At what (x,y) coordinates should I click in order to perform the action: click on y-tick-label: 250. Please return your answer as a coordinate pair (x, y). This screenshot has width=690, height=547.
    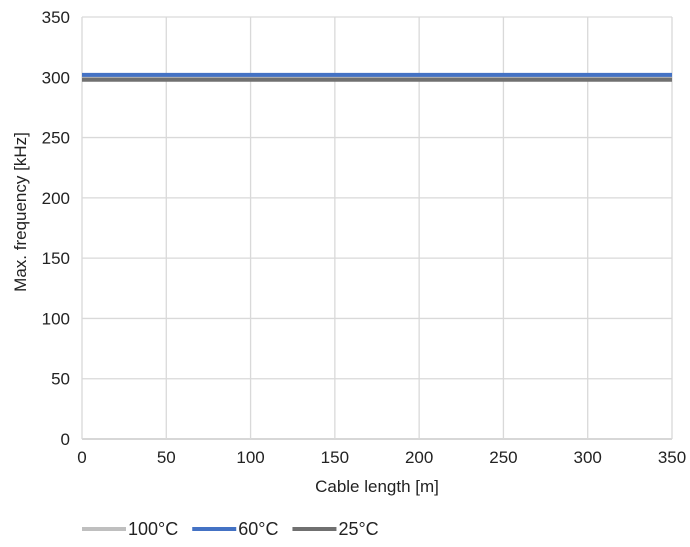
    Looking at the image, I should click on (56, 138).